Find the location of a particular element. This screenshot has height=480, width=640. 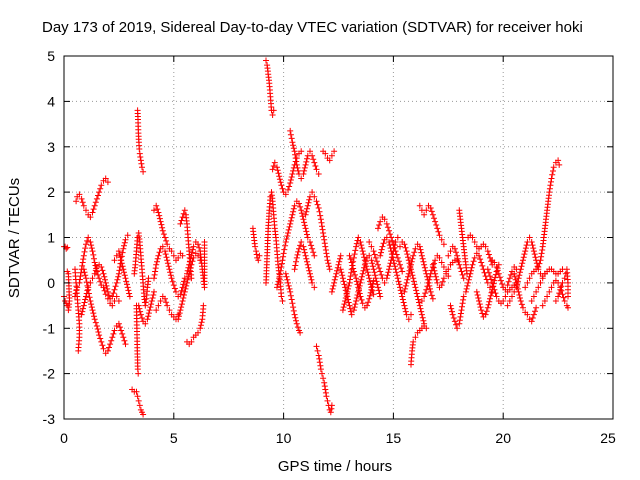

x-tick-label: 0 is located at coordinates (64, 438).